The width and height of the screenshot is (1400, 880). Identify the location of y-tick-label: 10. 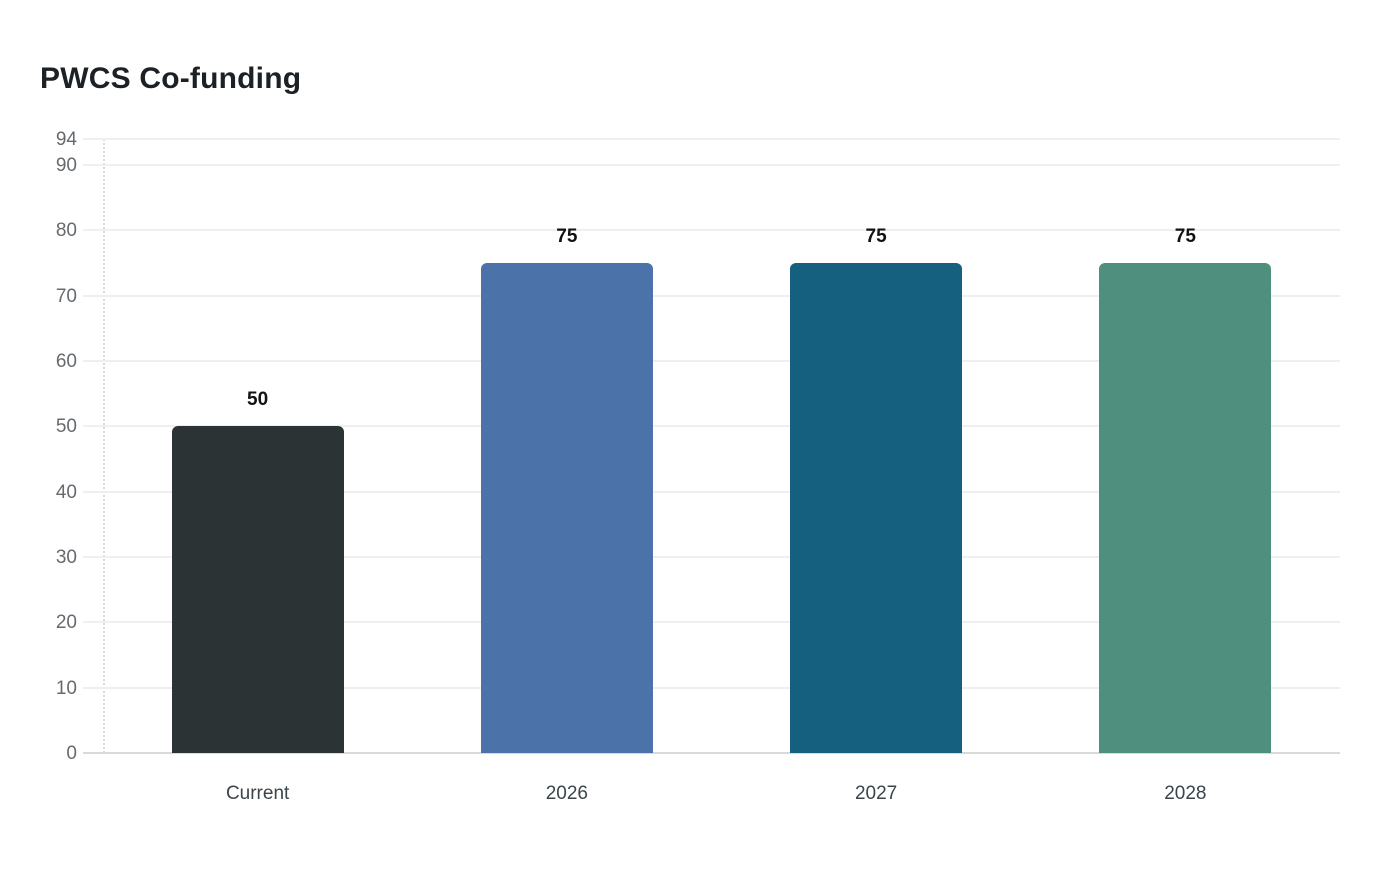
(66, 688).